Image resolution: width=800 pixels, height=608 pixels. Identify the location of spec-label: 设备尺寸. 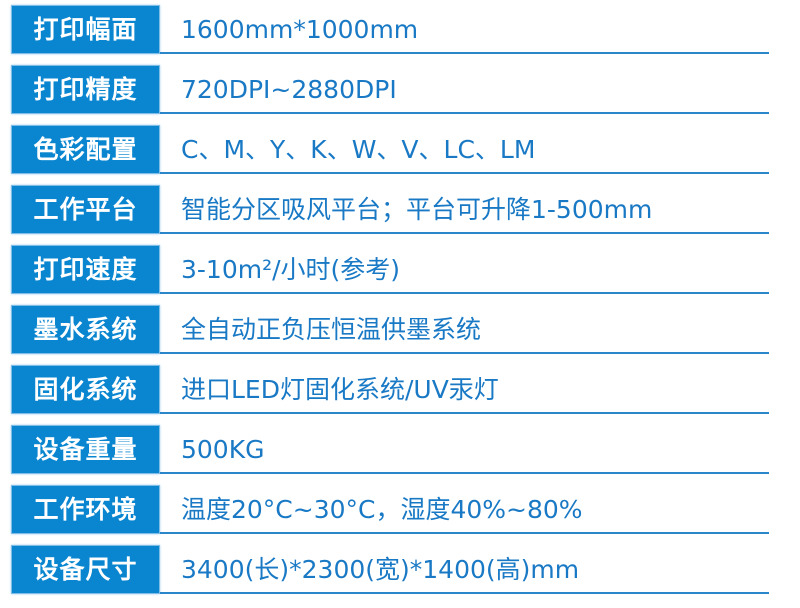
(85, 569).